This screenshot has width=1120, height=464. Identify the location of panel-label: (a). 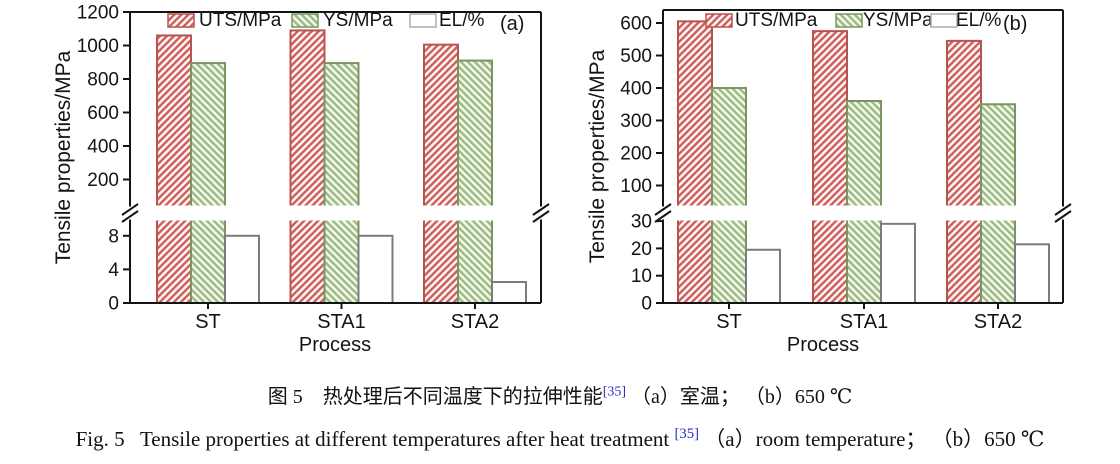
(512, 24).